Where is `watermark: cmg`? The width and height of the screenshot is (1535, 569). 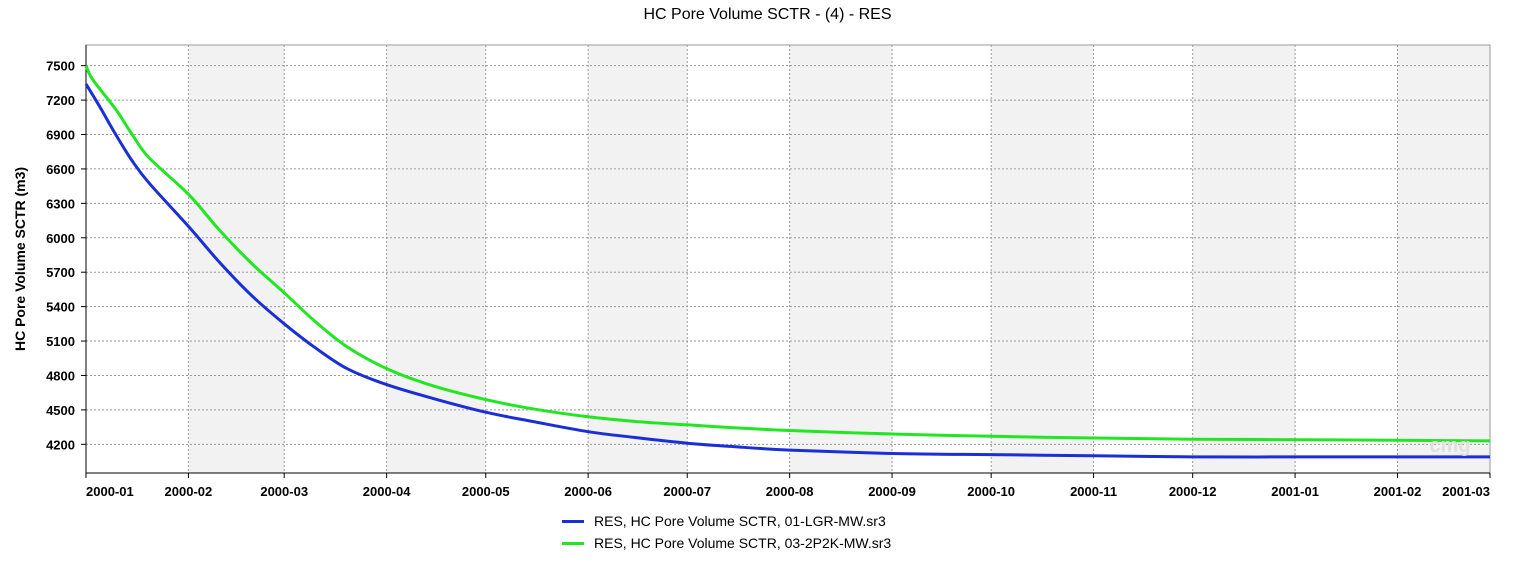 watermark: cmg is located at coordinates (1449, 446).